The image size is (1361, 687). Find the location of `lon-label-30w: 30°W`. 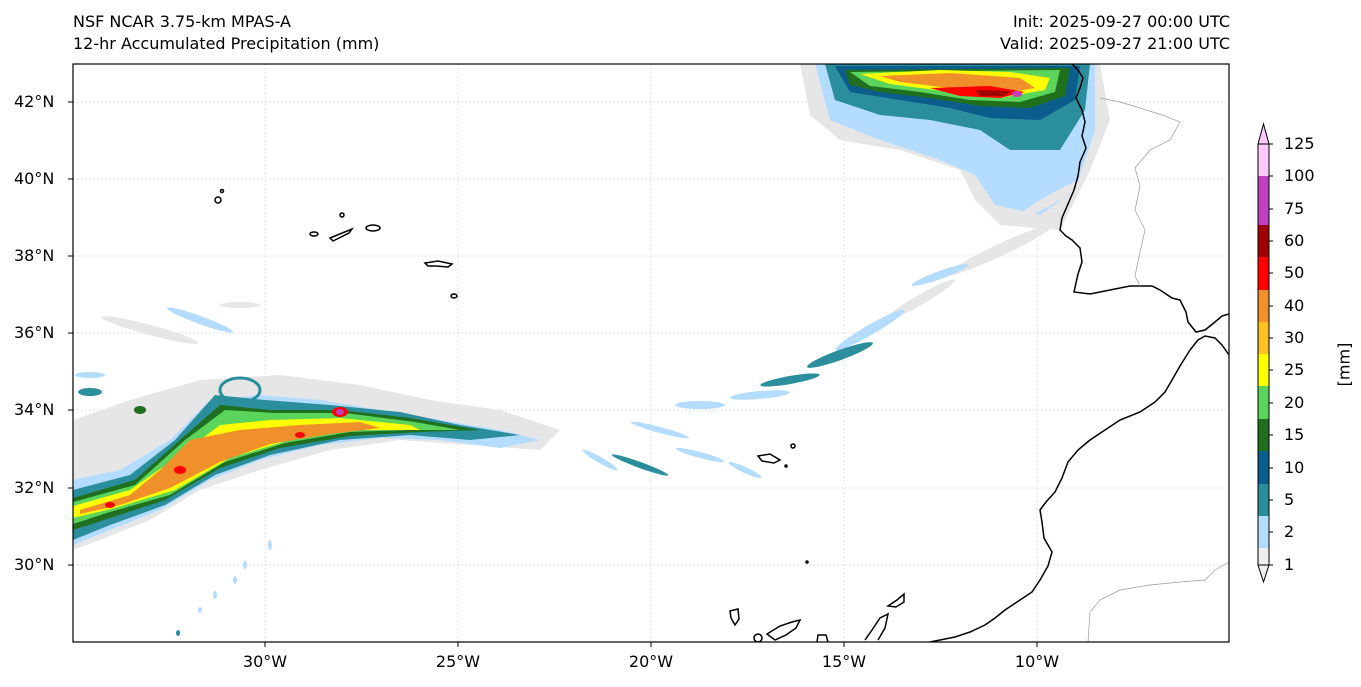

lon-label-30w: 30°W is located at coordinates (265, 661).